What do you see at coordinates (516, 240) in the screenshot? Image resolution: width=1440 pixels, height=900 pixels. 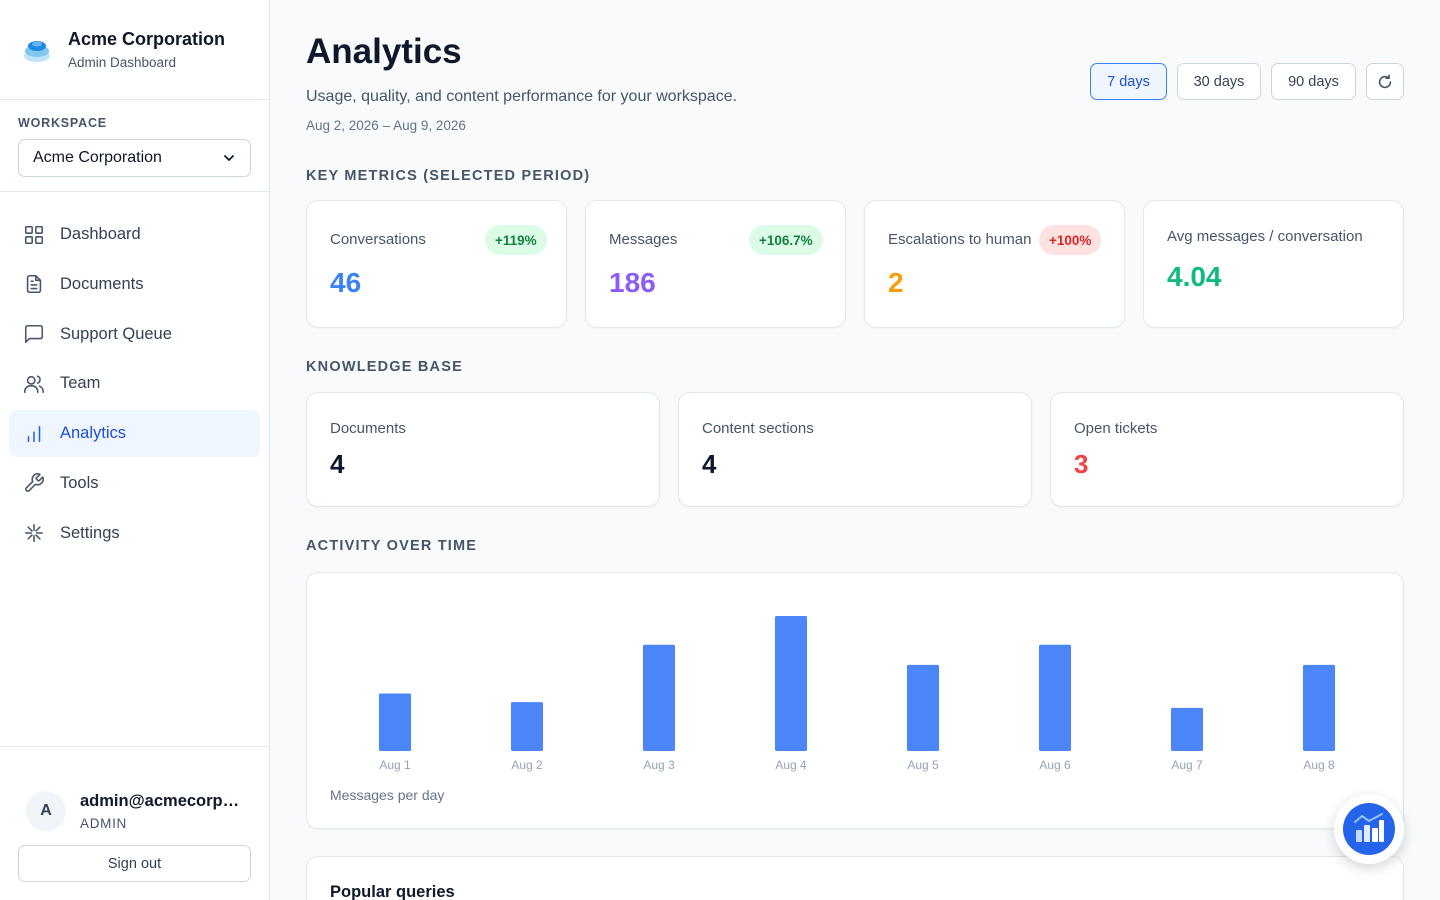 I see `change-badge: +119%` at bounding box center [516, 240].